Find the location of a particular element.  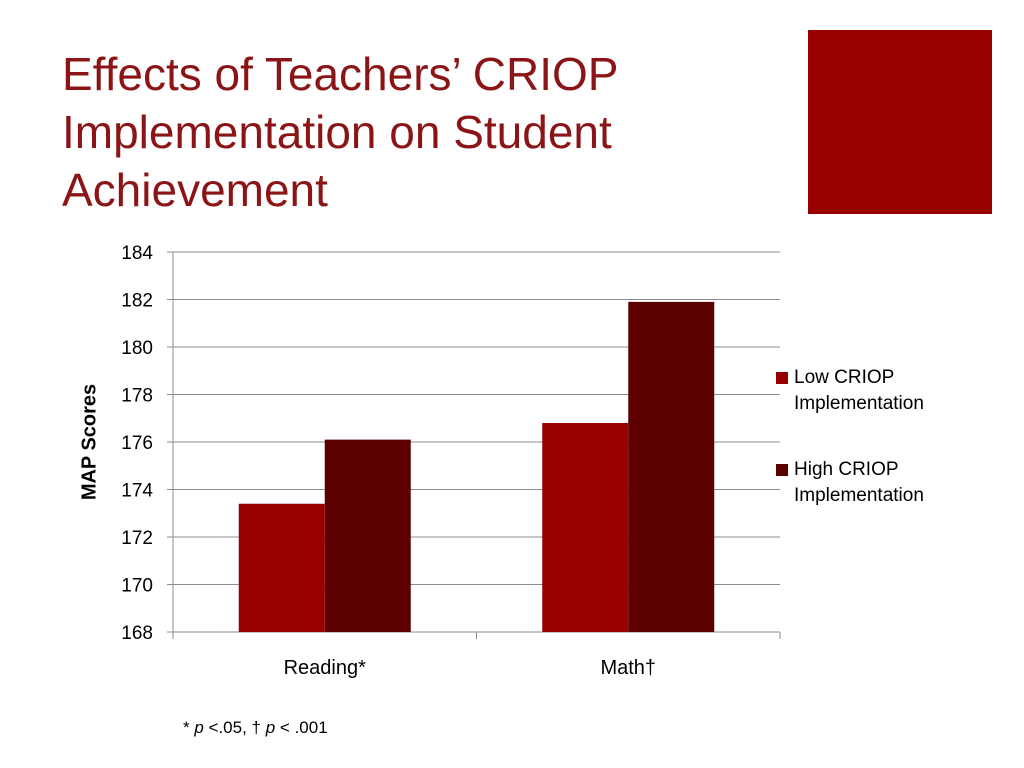

y-tick-label: 178 is located at coordinates (137, 396).